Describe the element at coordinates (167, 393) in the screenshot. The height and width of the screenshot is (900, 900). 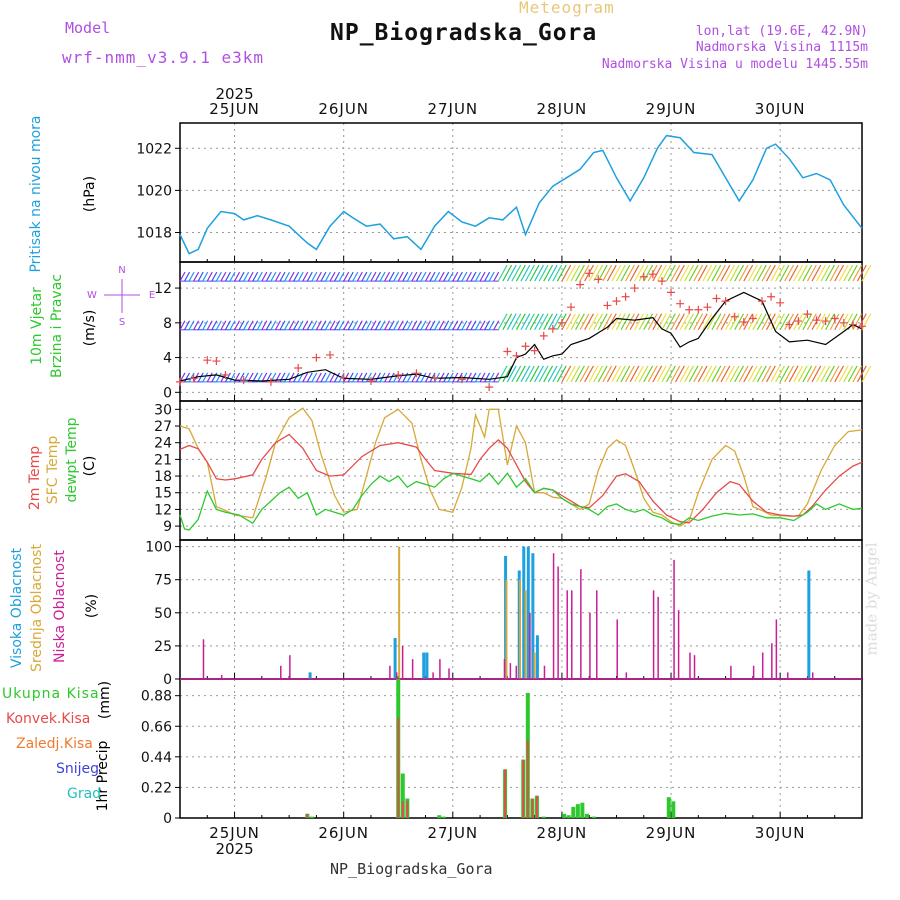
I see `ytick-label-wind-0: 0` at that location.